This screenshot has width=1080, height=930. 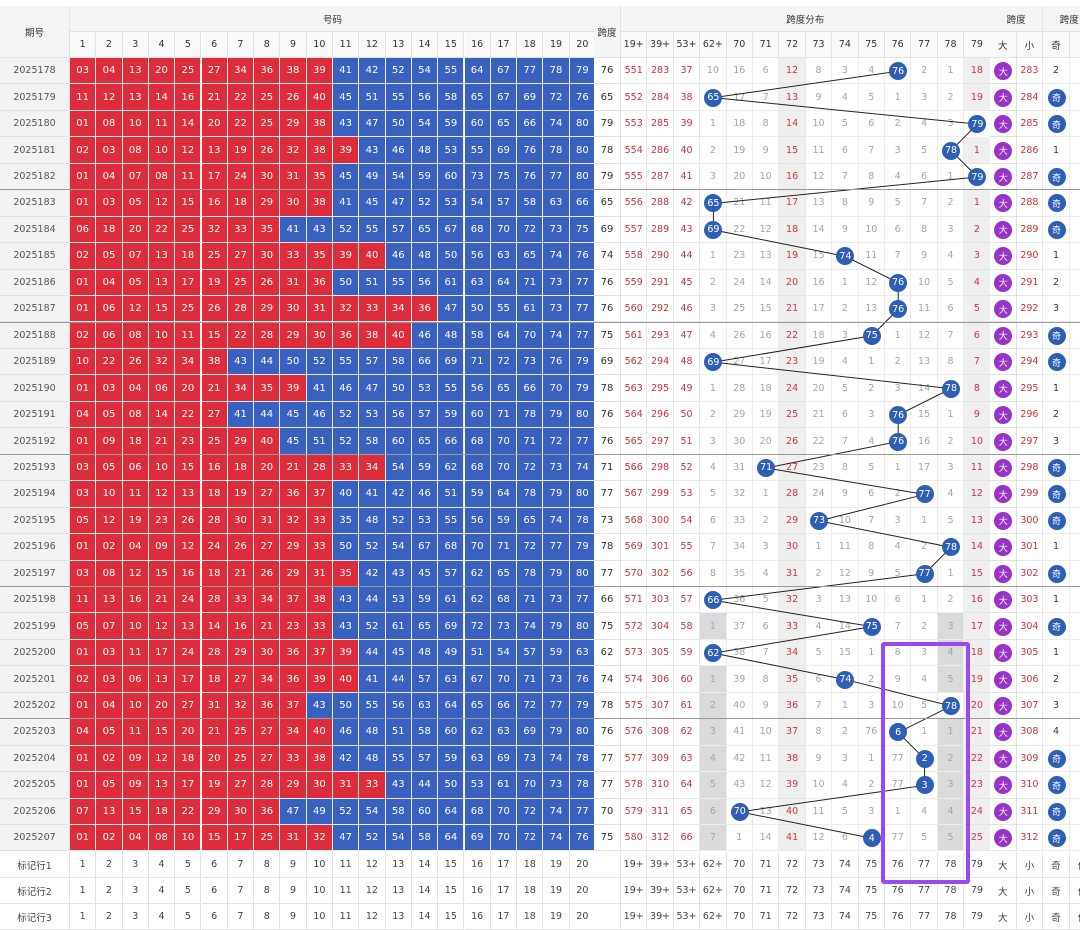 I want to click on miss-count-cell: 10, so click(x=713, y=71).